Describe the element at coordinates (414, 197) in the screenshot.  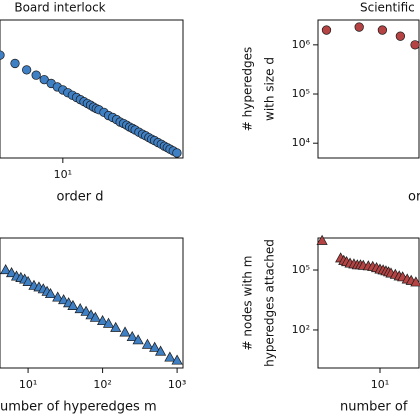
I see `x-axis-label: or` at that location.